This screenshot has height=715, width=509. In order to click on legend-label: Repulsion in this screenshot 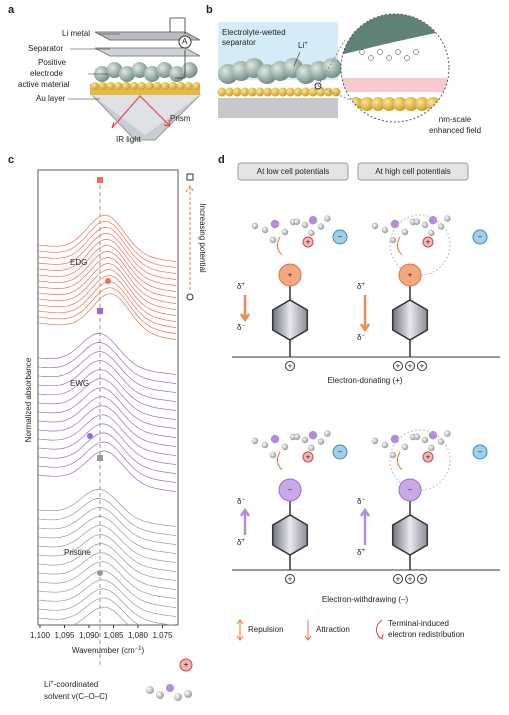, I will do `click(266, 629)`.